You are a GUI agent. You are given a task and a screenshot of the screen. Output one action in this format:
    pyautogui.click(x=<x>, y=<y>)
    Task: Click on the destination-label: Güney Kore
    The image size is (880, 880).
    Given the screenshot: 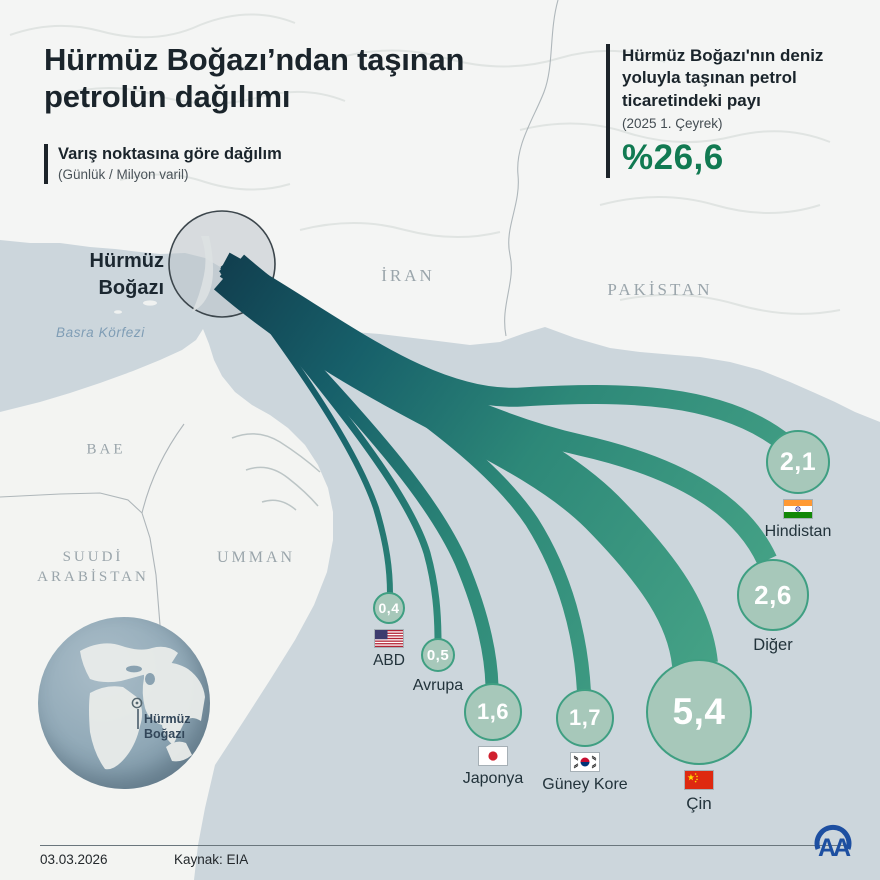 What is the action you would take?
    pyautogui.click(x=585, y=784)
    